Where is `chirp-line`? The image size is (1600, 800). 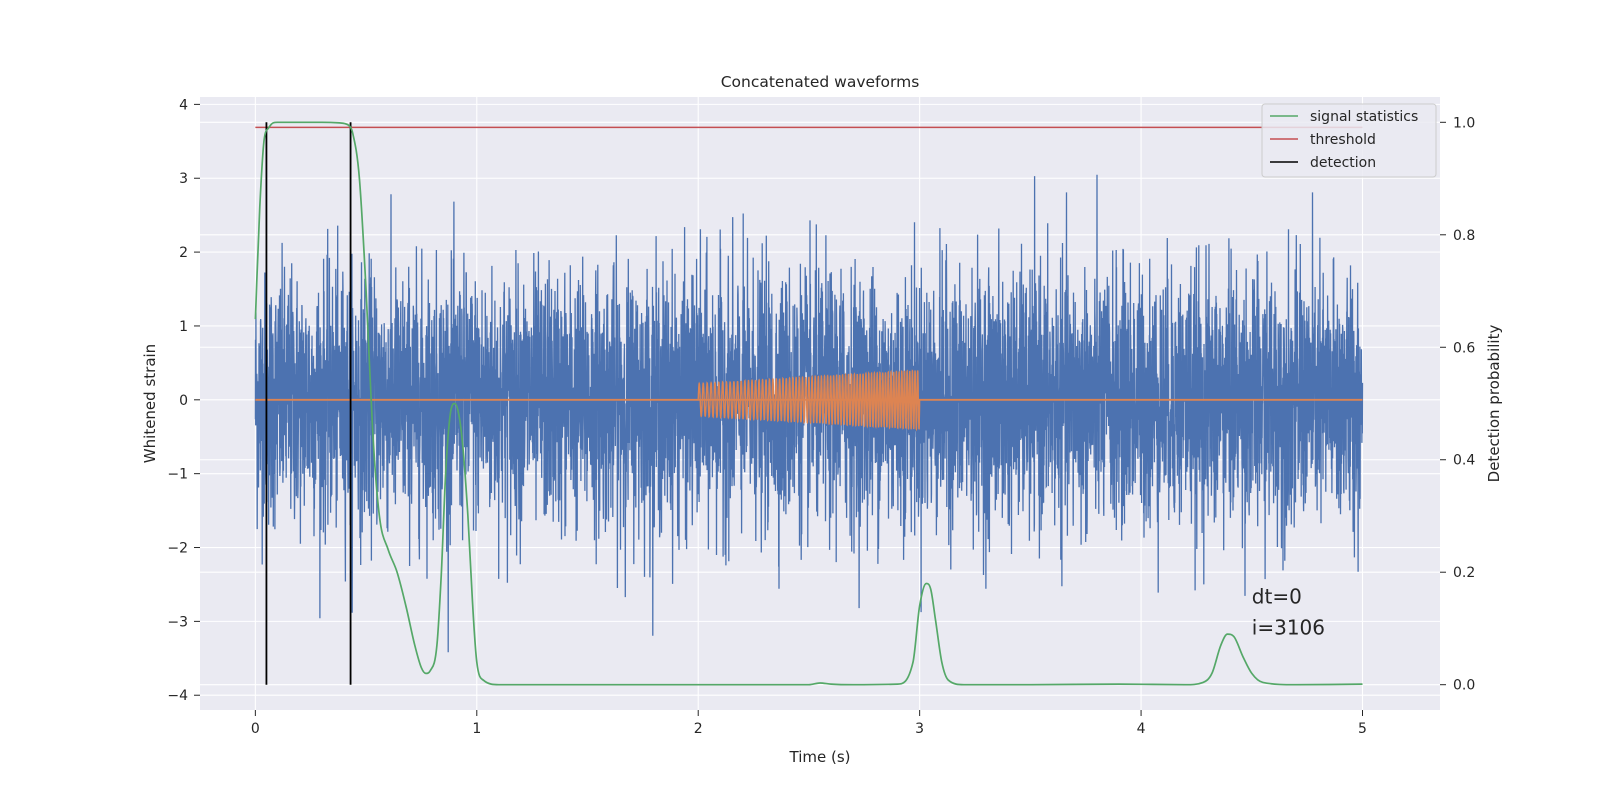
chirp-line is located at coordinates (809, 400).